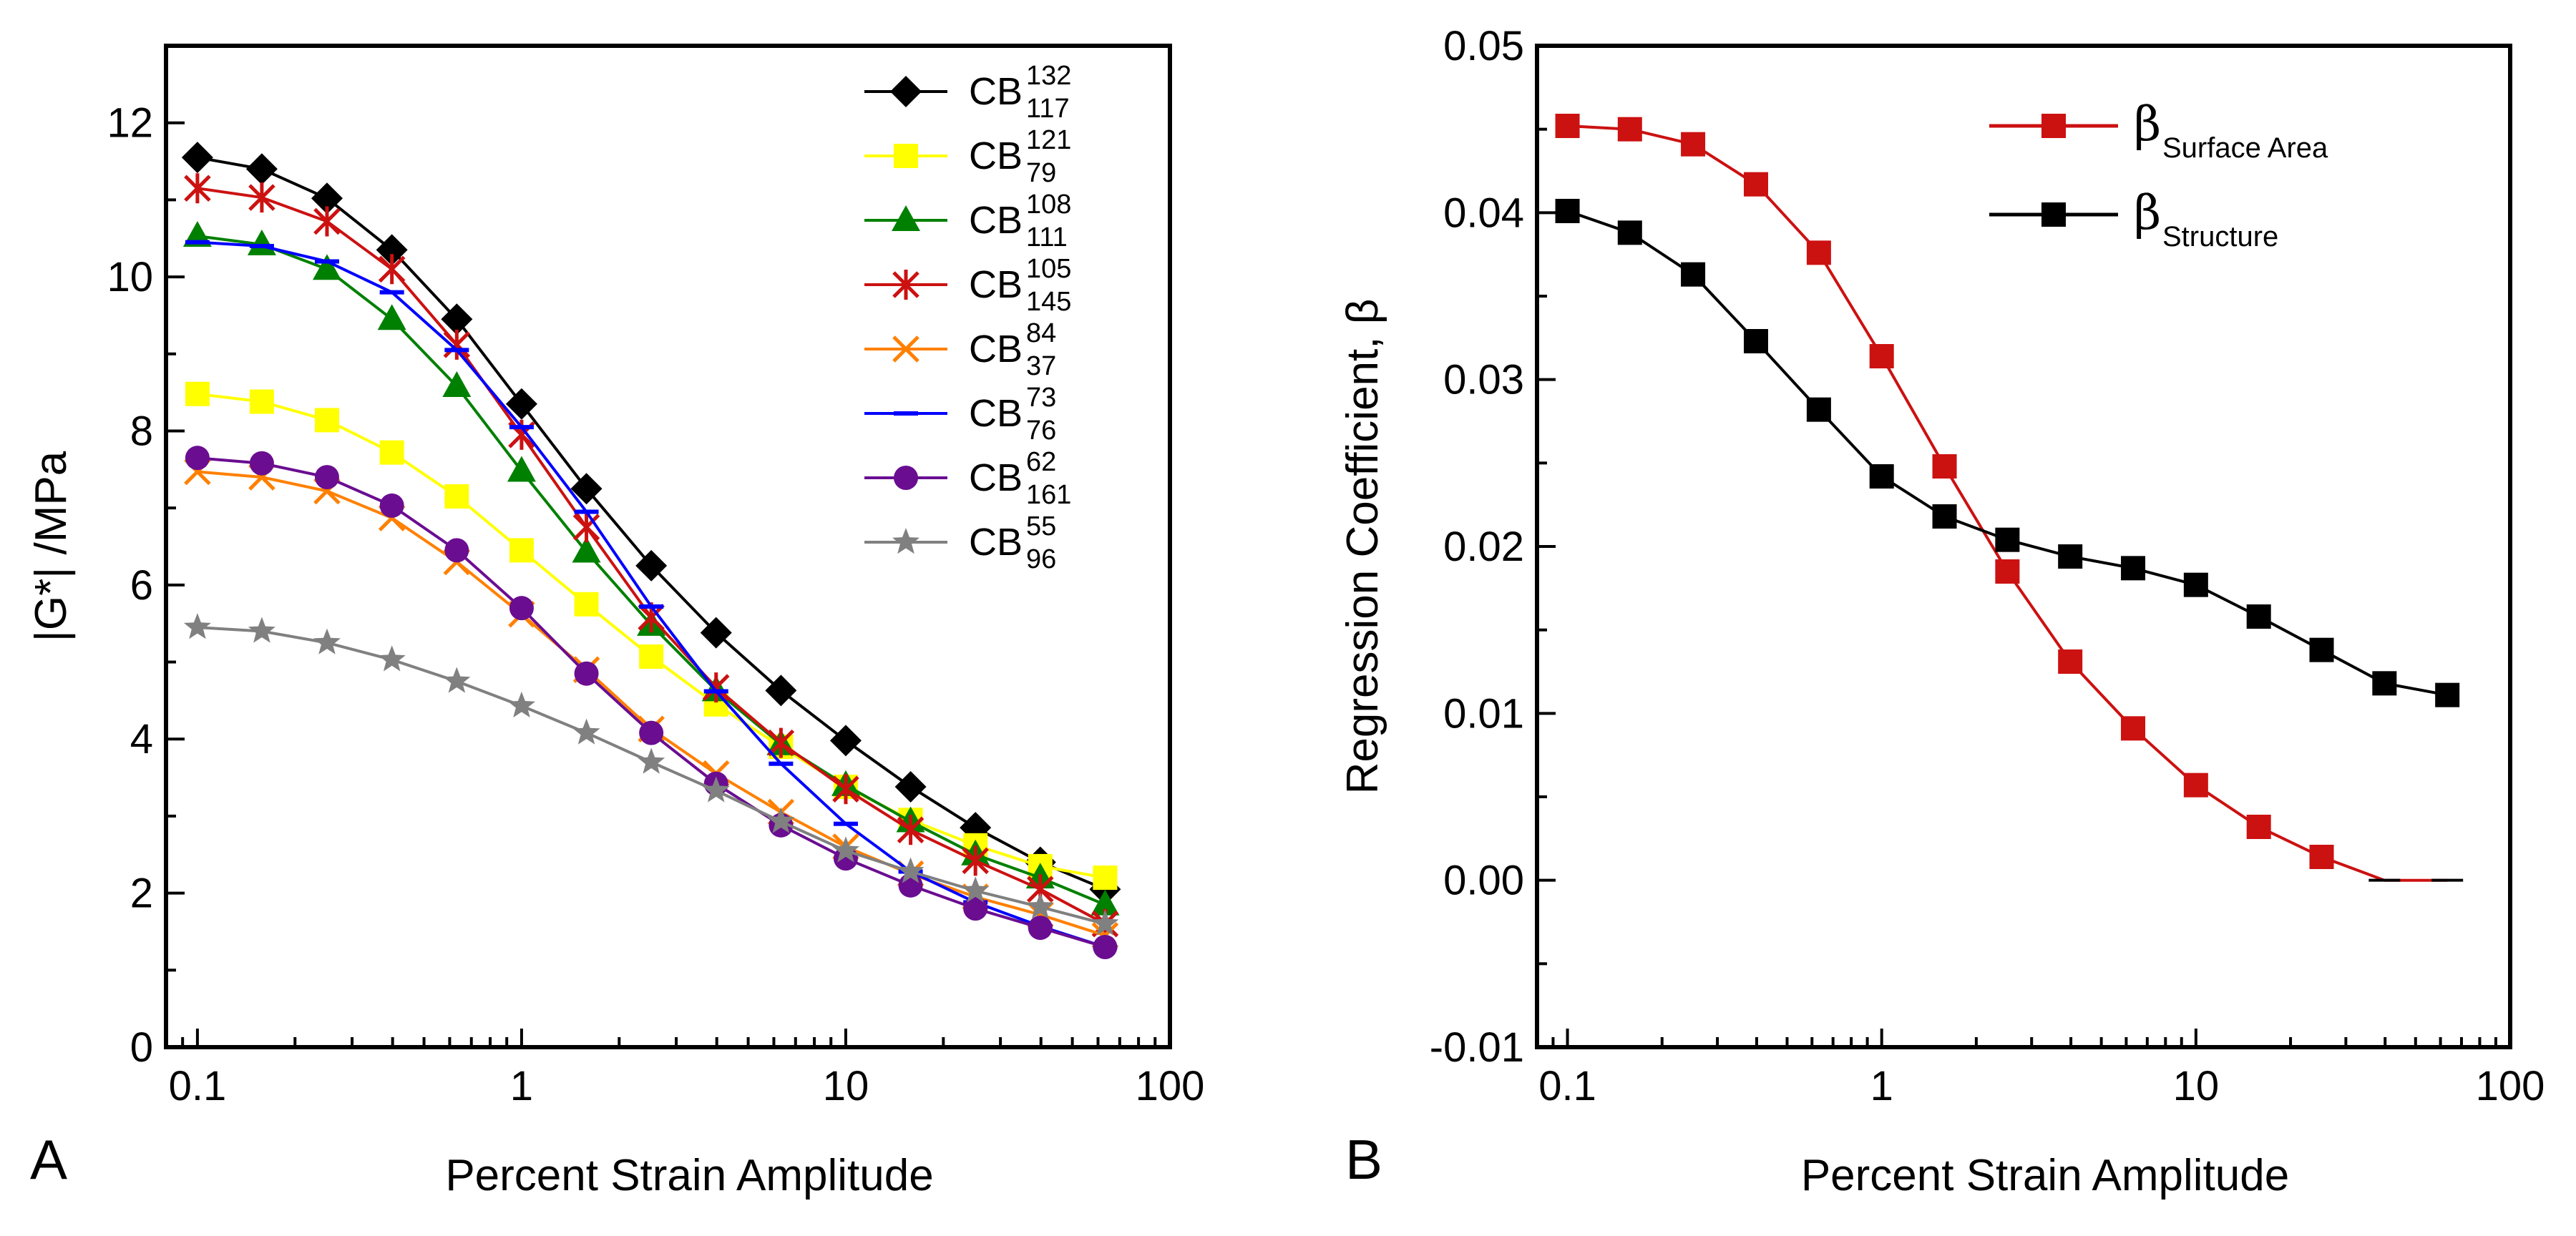 This screenshot has width=2576, height=1236. What do you see at coordinates (1041, 559) in the screenshot?
I see `legend-label-sub: 96` at bounding box center [1041, 559].